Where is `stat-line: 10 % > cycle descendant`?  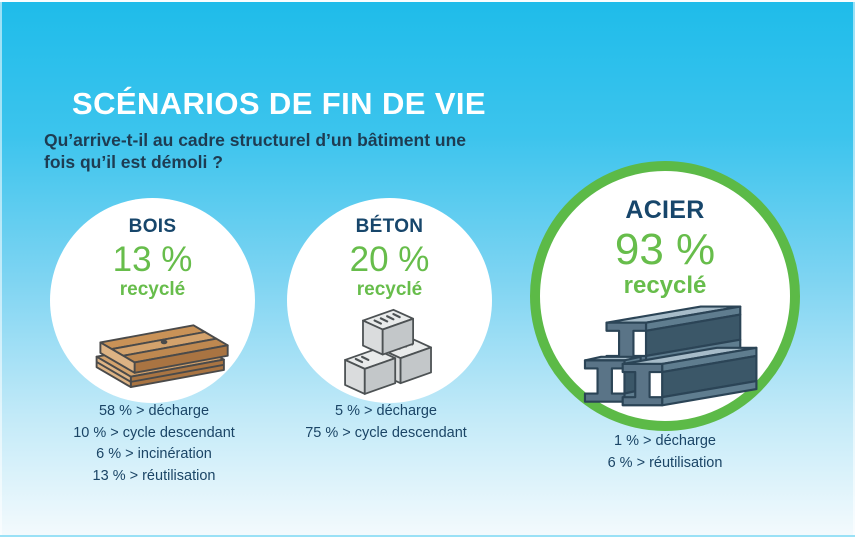
stat-line: 10 % > cycle descendant is located at coordinates (154, 432).